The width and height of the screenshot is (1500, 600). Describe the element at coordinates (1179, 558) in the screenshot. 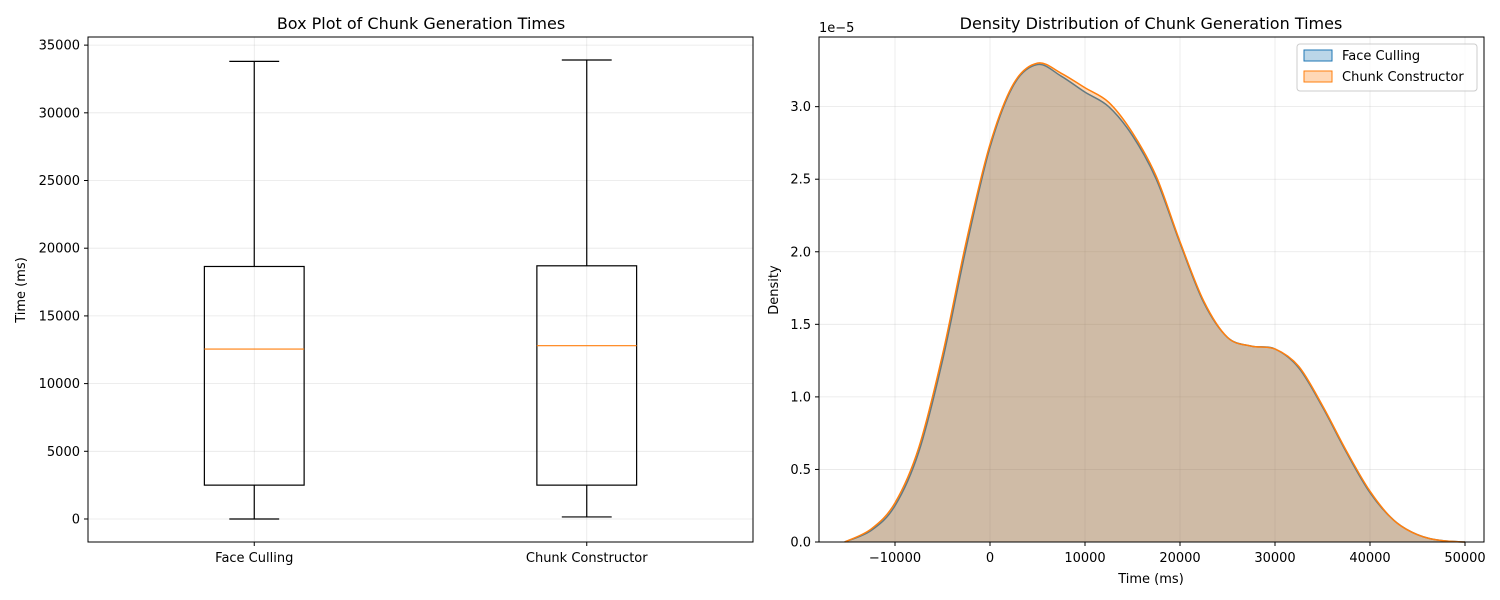

I see `x-tick-label: 20000` at that location.